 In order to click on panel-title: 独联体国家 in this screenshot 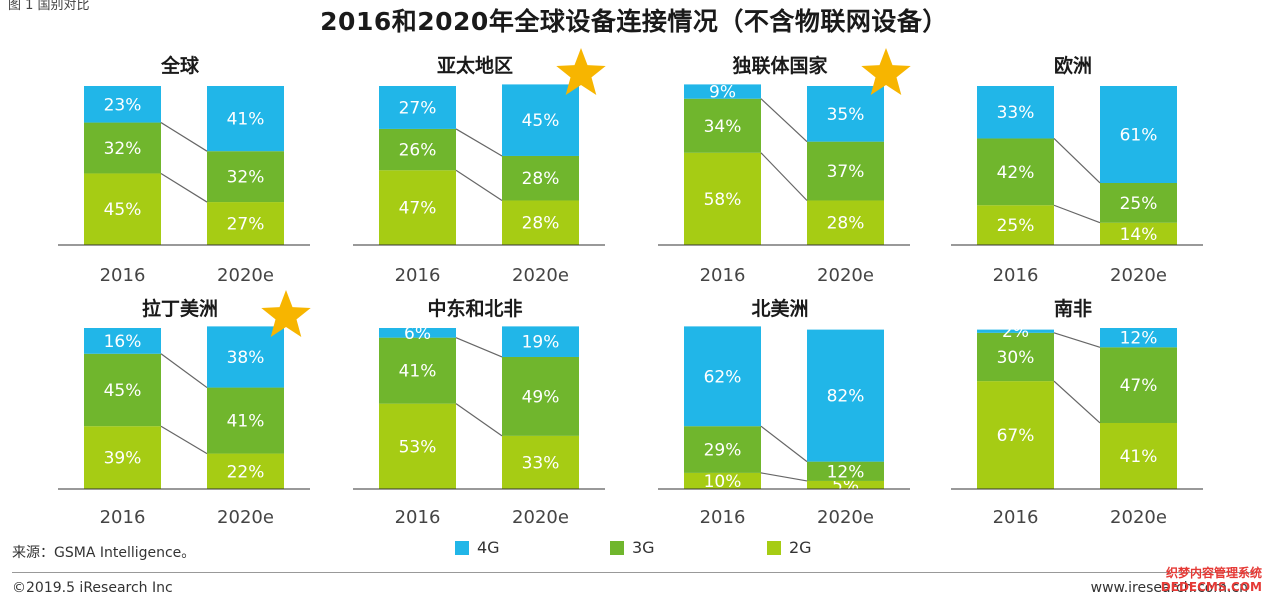, I will do `click(780, 65)`.